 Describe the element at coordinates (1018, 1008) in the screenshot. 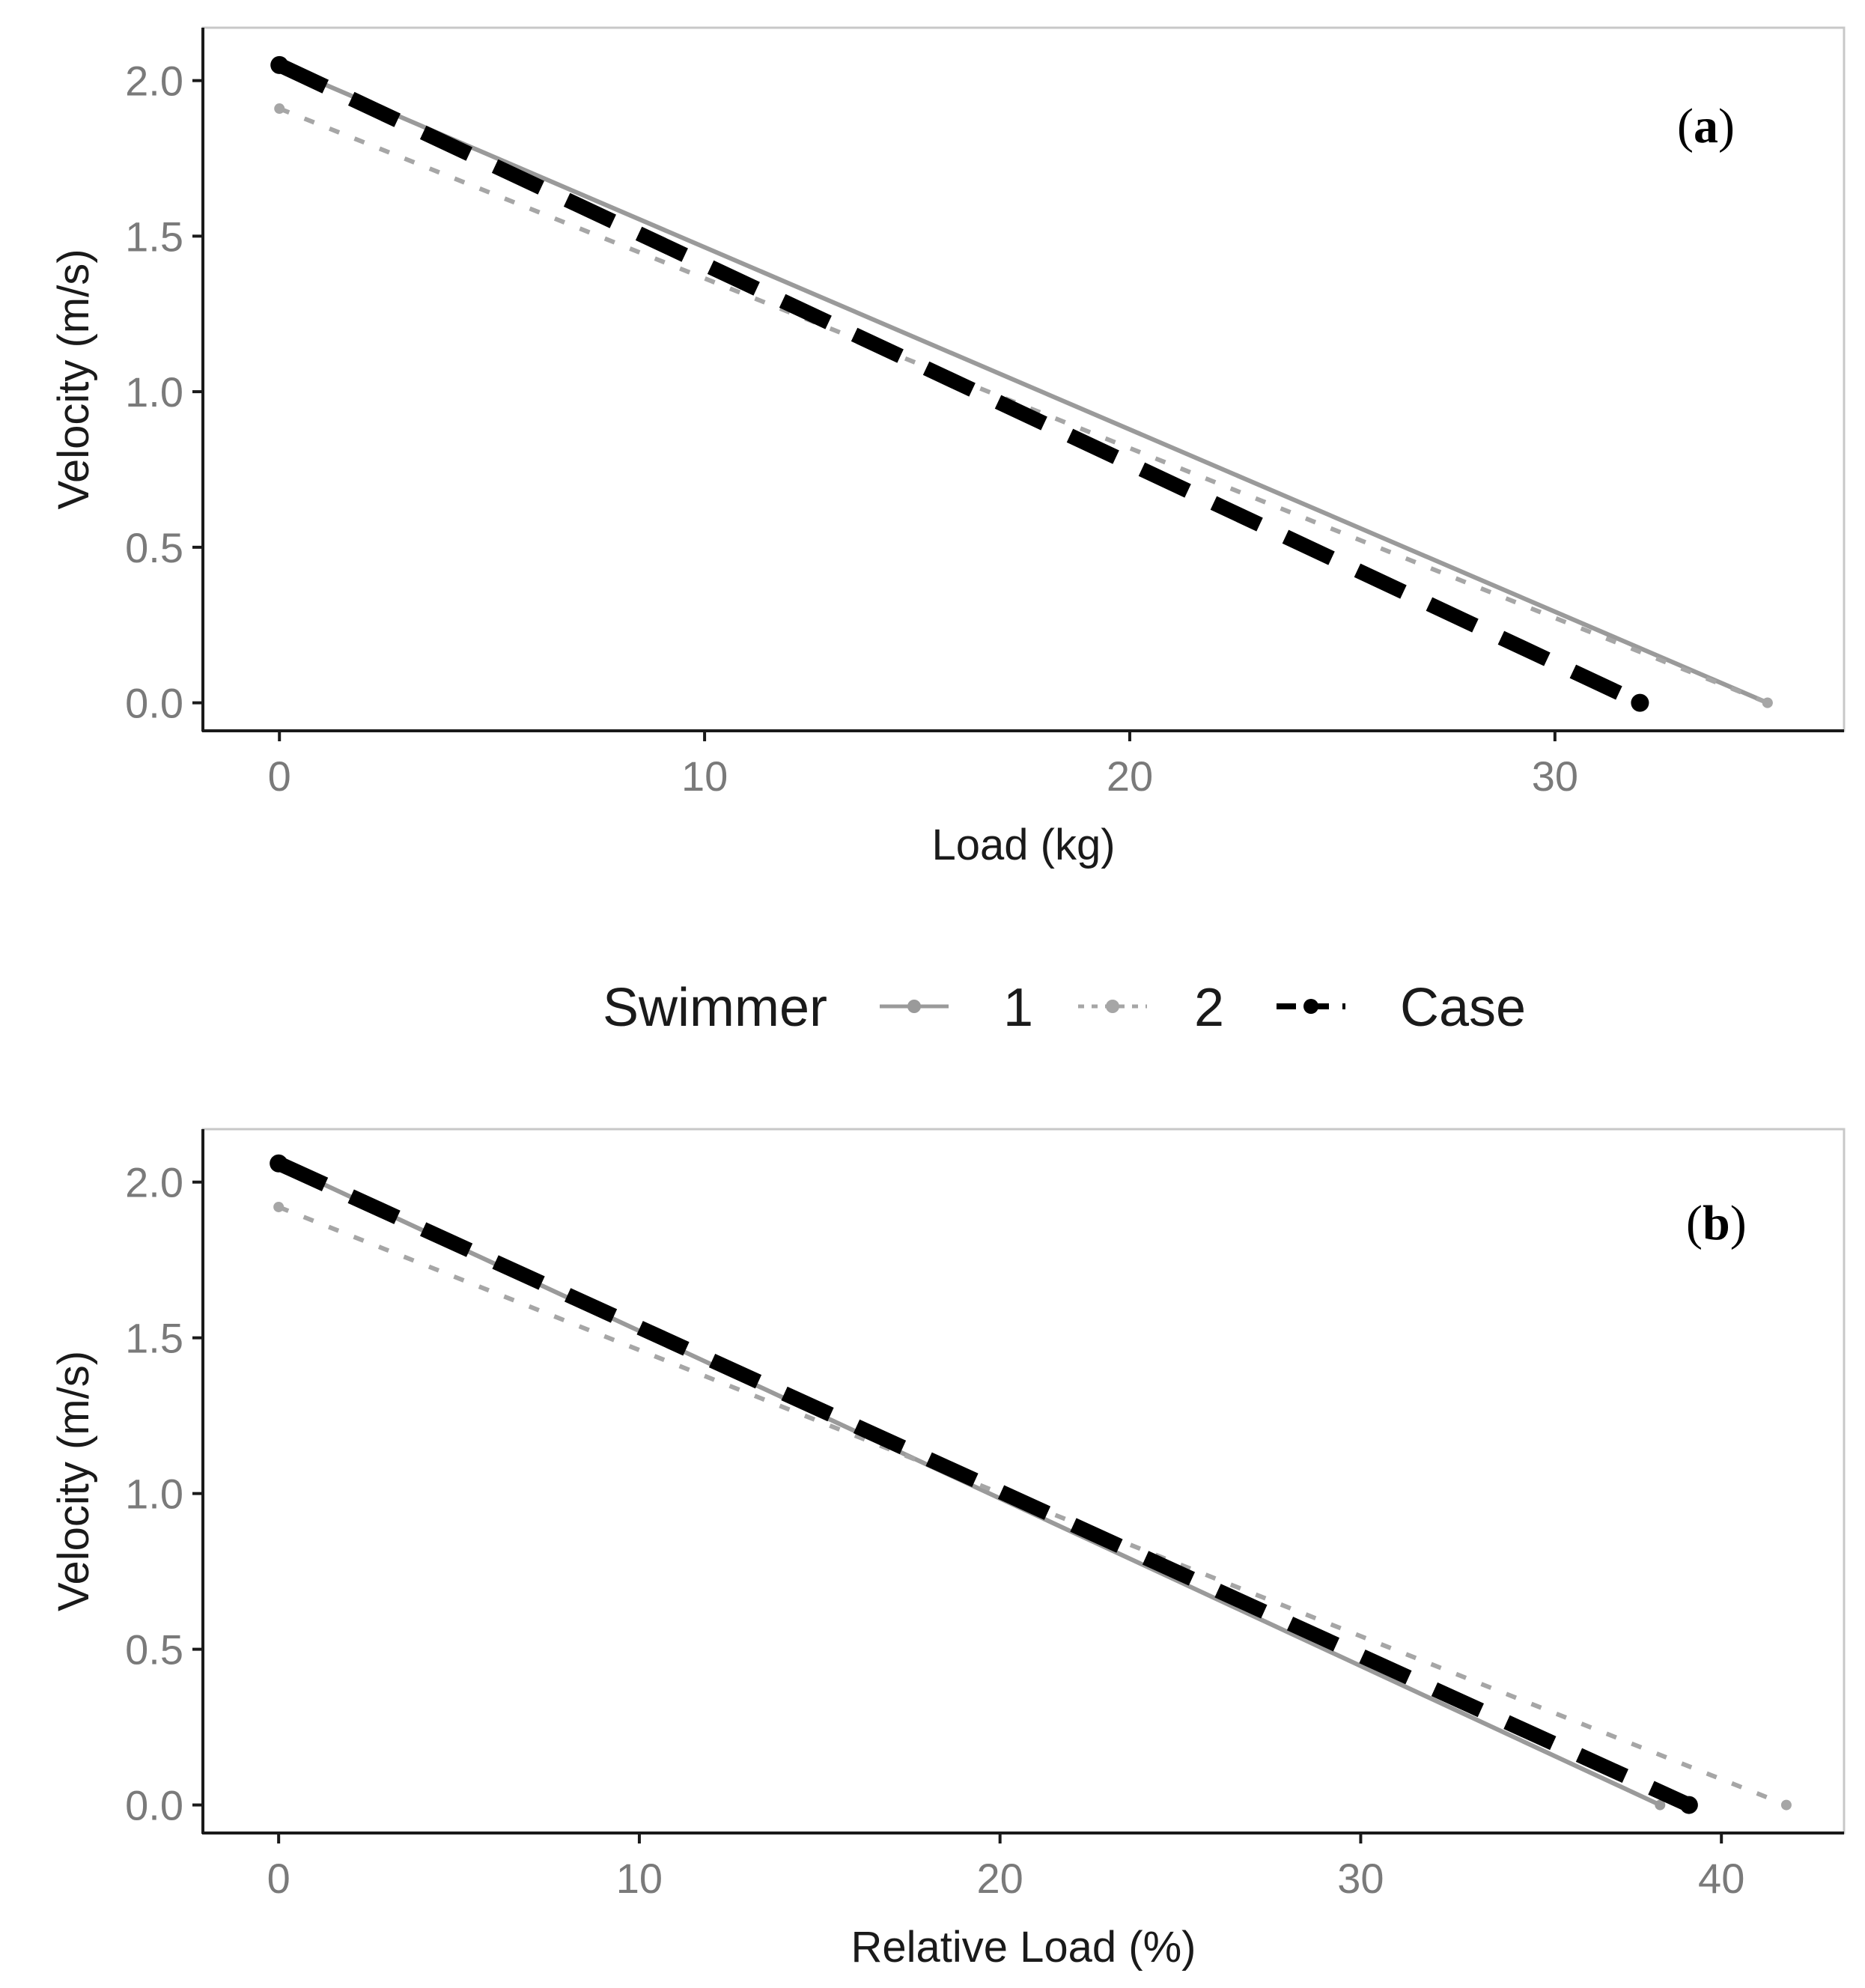

I see `legend-label-s1: 1` at that location.